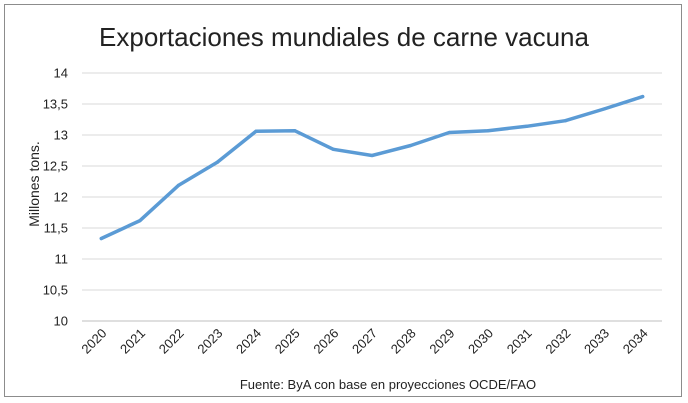 The width and height of the screenshot is (688, 403). What do you see at coordinates (557, 341) in the screenshot?
I see `x-tick-label: 2032` at bounding box center [557, 341].